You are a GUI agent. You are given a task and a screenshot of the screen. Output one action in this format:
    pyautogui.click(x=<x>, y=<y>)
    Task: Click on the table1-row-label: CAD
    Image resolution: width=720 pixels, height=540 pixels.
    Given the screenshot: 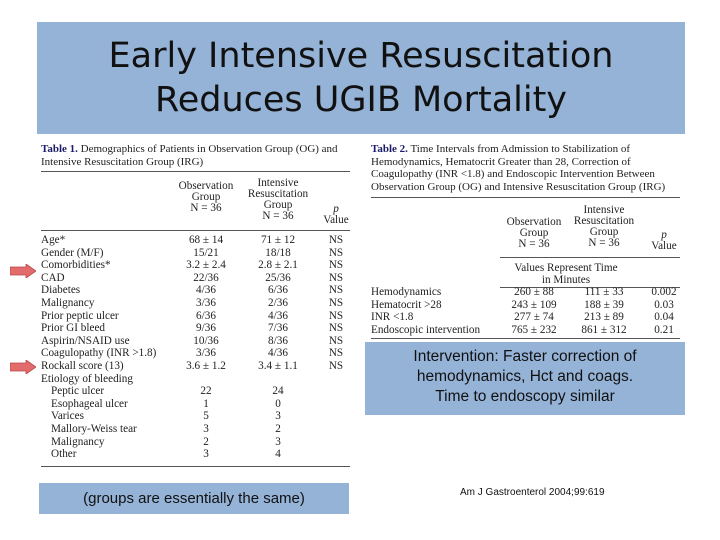 What is the action you would take?
    pyautogui.click(x=53, y=277)
    